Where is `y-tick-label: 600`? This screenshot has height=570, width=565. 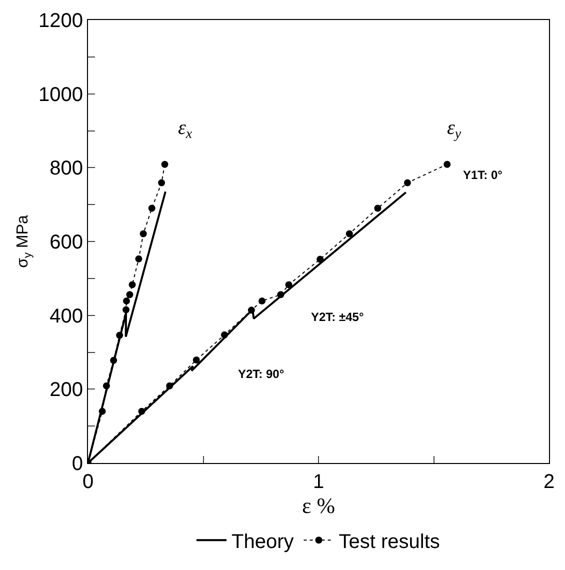 y-tick-label: 600 is located at coordinates (66, 243).